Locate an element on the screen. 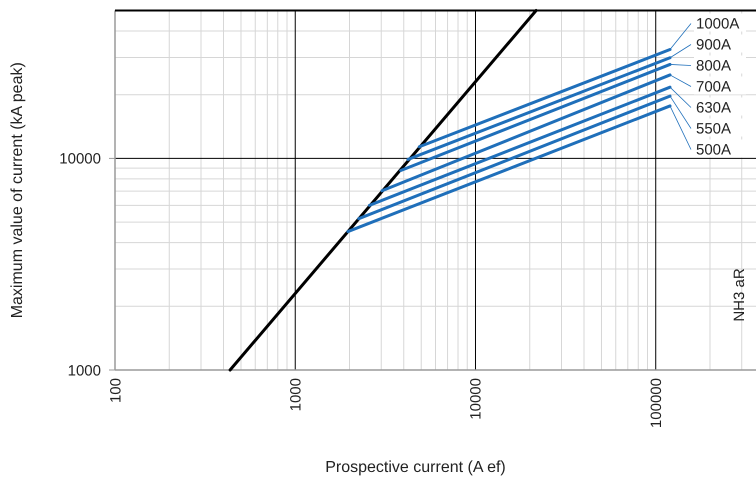 This screenshot has width=756, height=484. x-tick-label: 1000 is located at coordinates (295, 395).